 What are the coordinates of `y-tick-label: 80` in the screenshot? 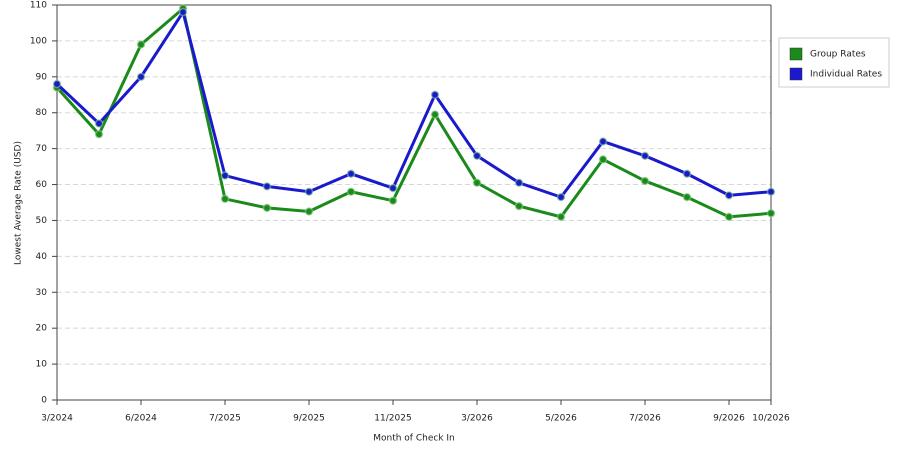 It's located at (42, 113).